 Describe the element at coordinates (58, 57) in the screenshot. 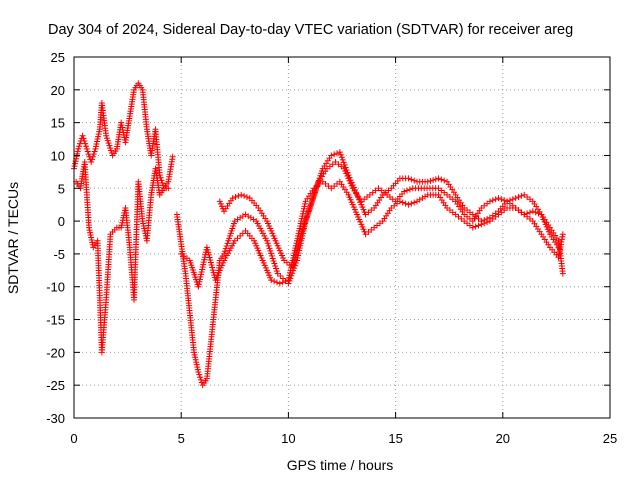

I see `y-tick-label: 25` at that location.